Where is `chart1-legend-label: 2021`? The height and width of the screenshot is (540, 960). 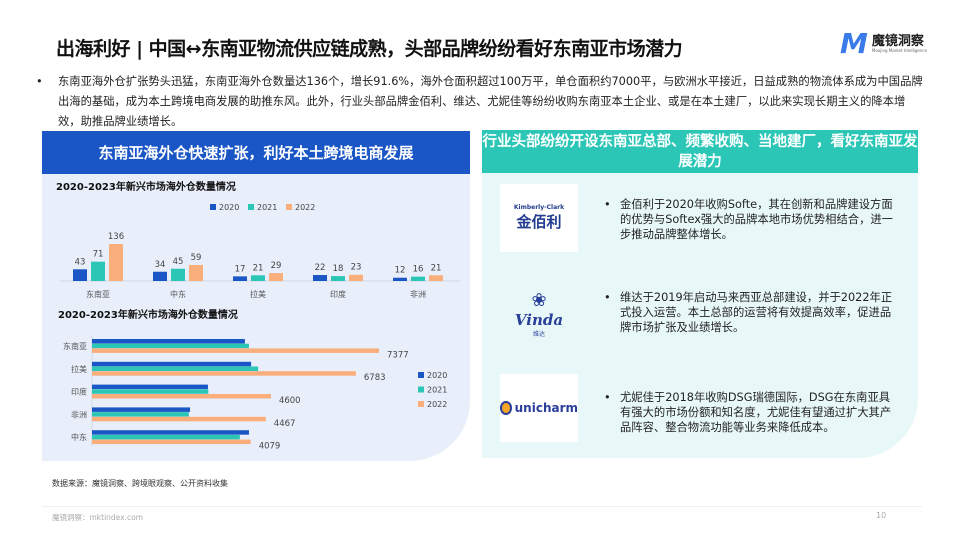
chart1-legend-label: 2021 is located at coordinates (267, 207).